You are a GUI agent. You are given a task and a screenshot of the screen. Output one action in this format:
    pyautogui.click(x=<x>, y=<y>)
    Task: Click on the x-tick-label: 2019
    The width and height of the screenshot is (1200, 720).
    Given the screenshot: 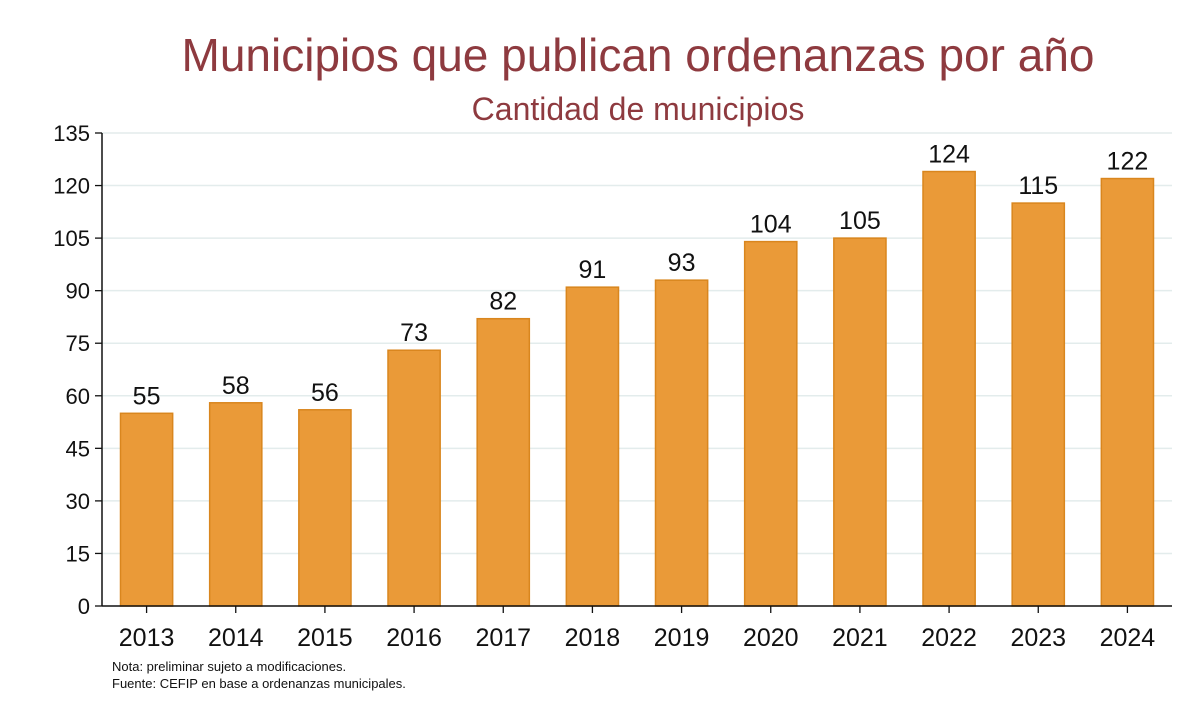 What is the action you would take?
    pyautogui.click(x=682, y=638)
    